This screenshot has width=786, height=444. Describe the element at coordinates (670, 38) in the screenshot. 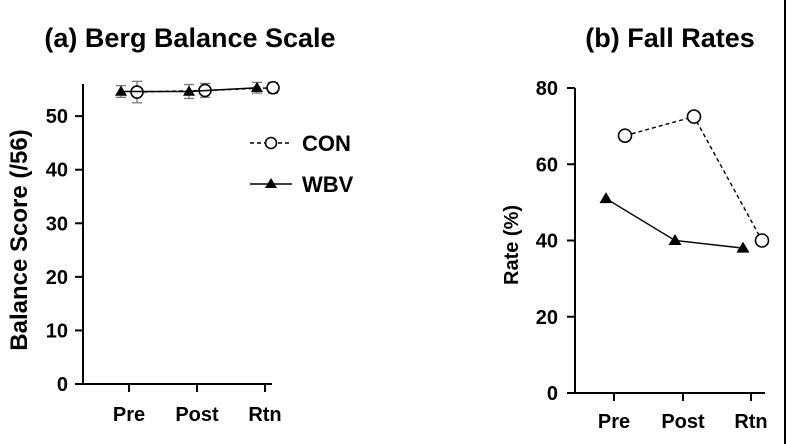

I see `panel-b-title: (b) Fall Rates` at that location.